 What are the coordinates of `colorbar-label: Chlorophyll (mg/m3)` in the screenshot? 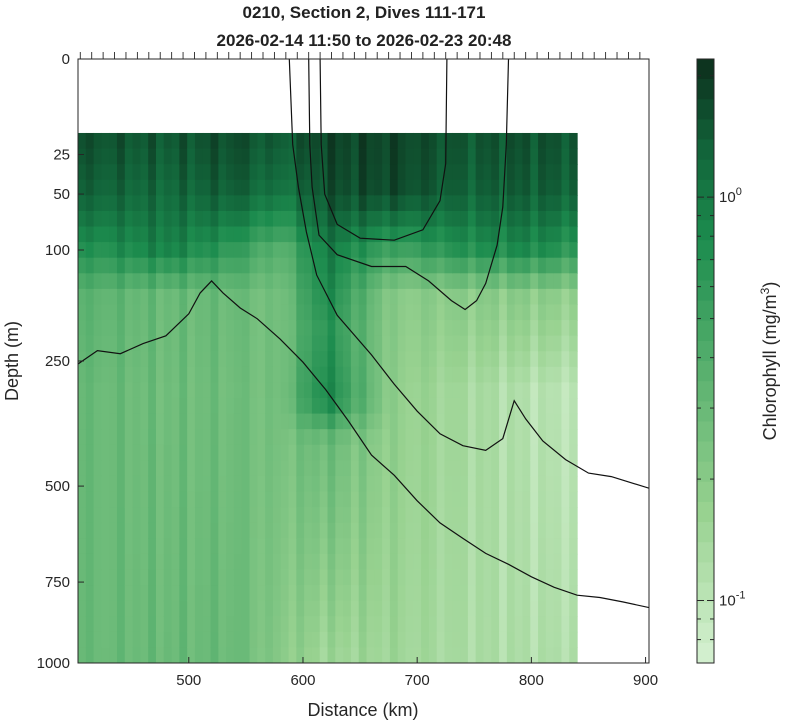 It's located at (769, 361).